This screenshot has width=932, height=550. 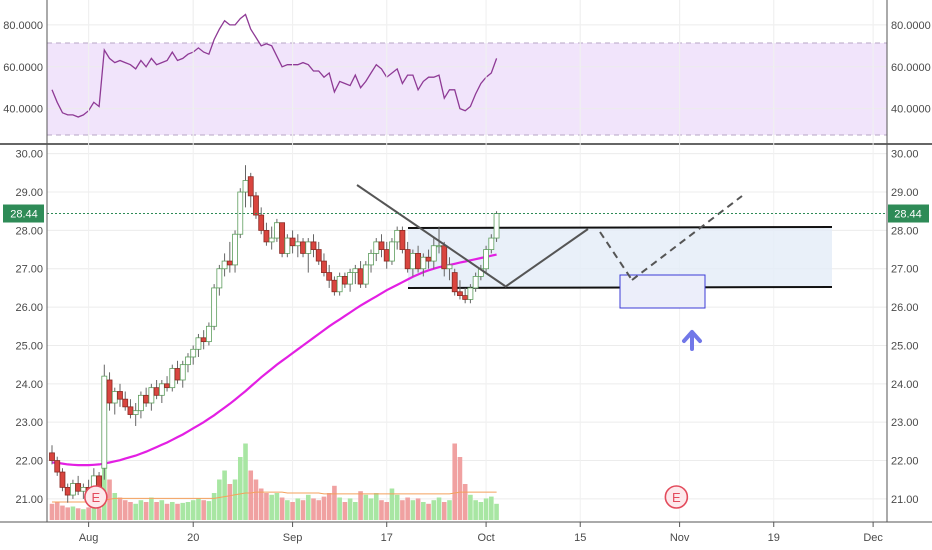 I want to click on time-tick-label: Aug, so click(x=89, y=538).